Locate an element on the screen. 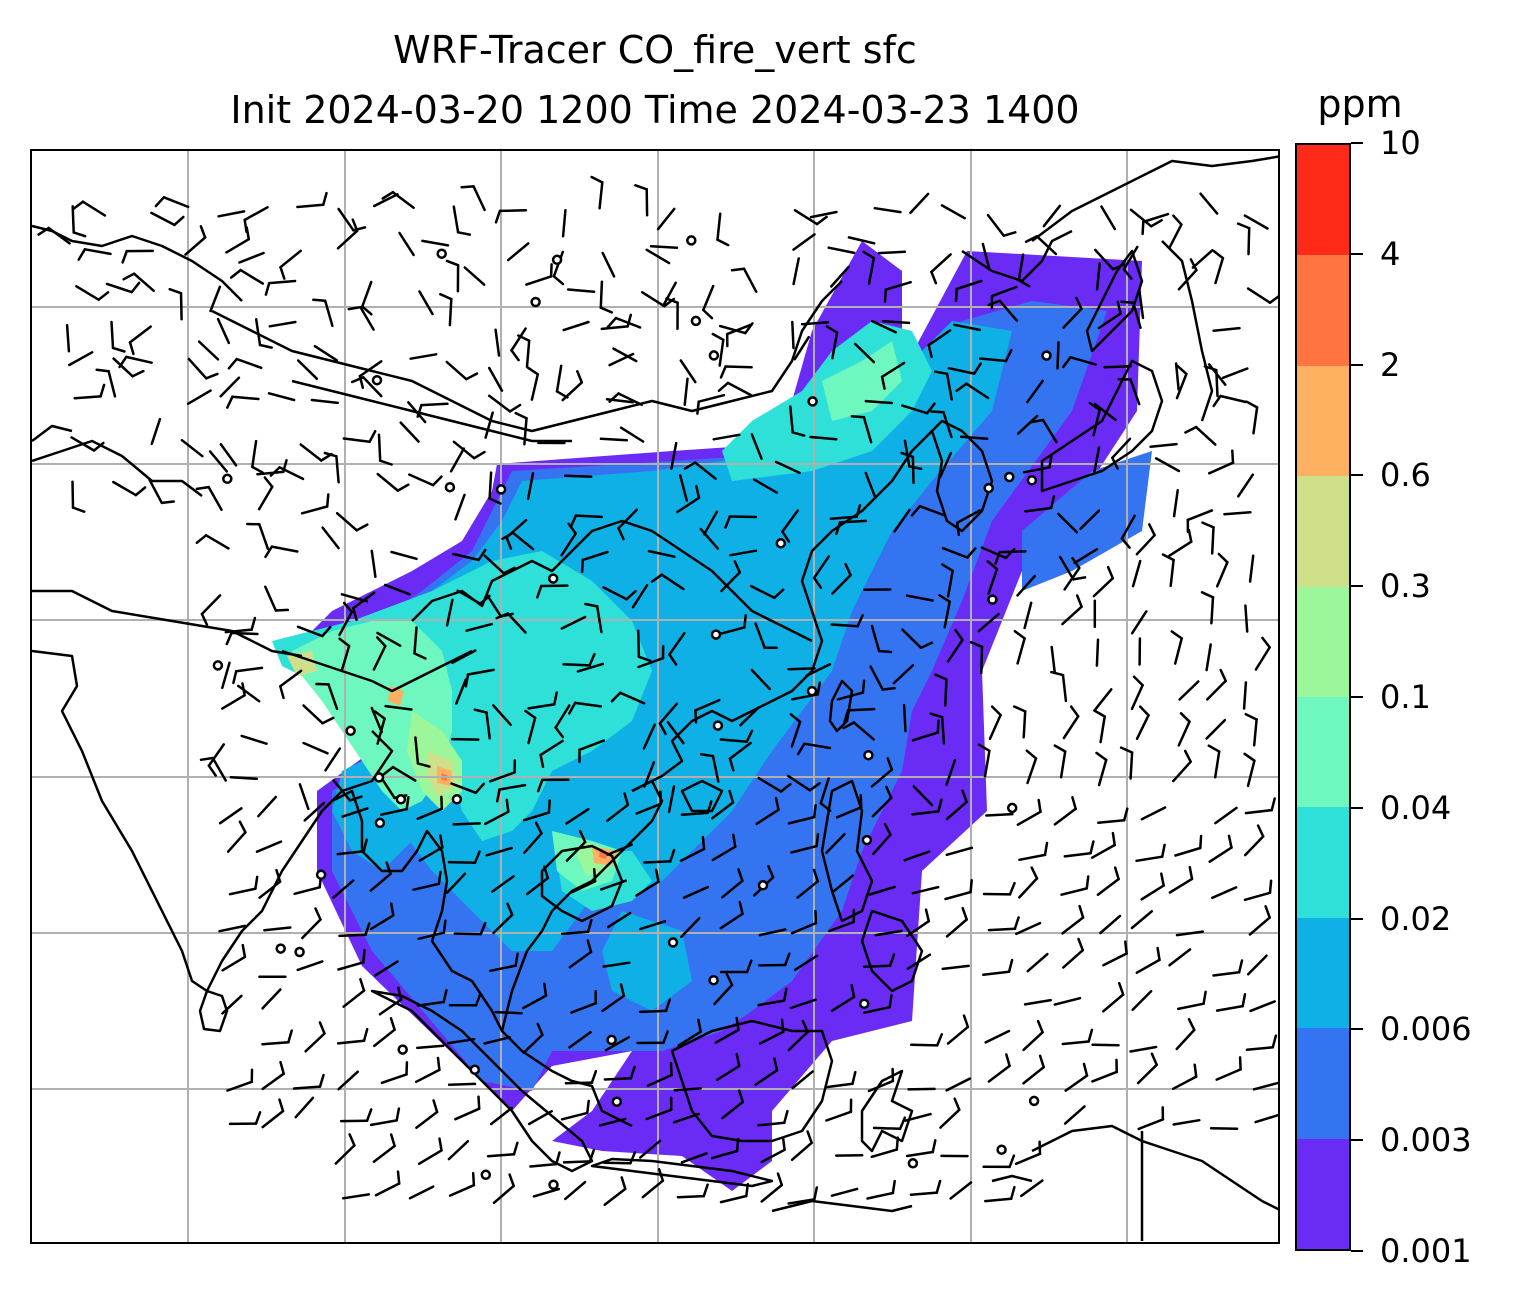  coastline-segment is located at coordinates (962, 476).